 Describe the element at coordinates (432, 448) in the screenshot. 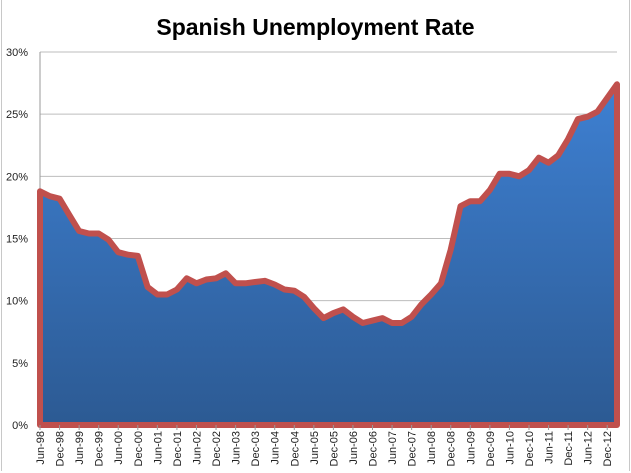

I see `x-tick-label: Jun-08` at that location.